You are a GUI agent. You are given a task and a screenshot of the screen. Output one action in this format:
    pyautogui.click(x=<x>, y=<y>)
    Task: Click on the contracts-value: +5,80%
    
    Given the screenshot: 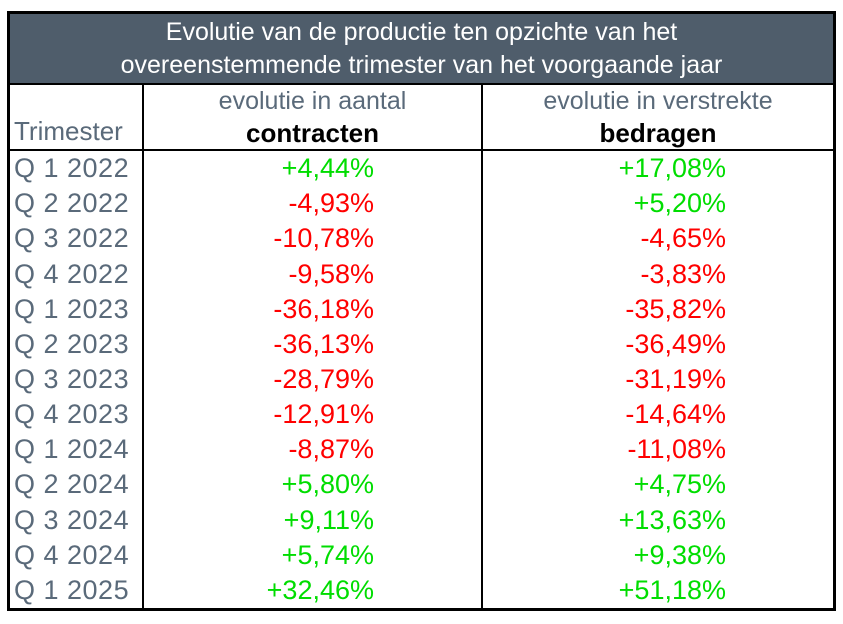 What is the action you would take?
    pyautogui.click(x=313, y=485)
    